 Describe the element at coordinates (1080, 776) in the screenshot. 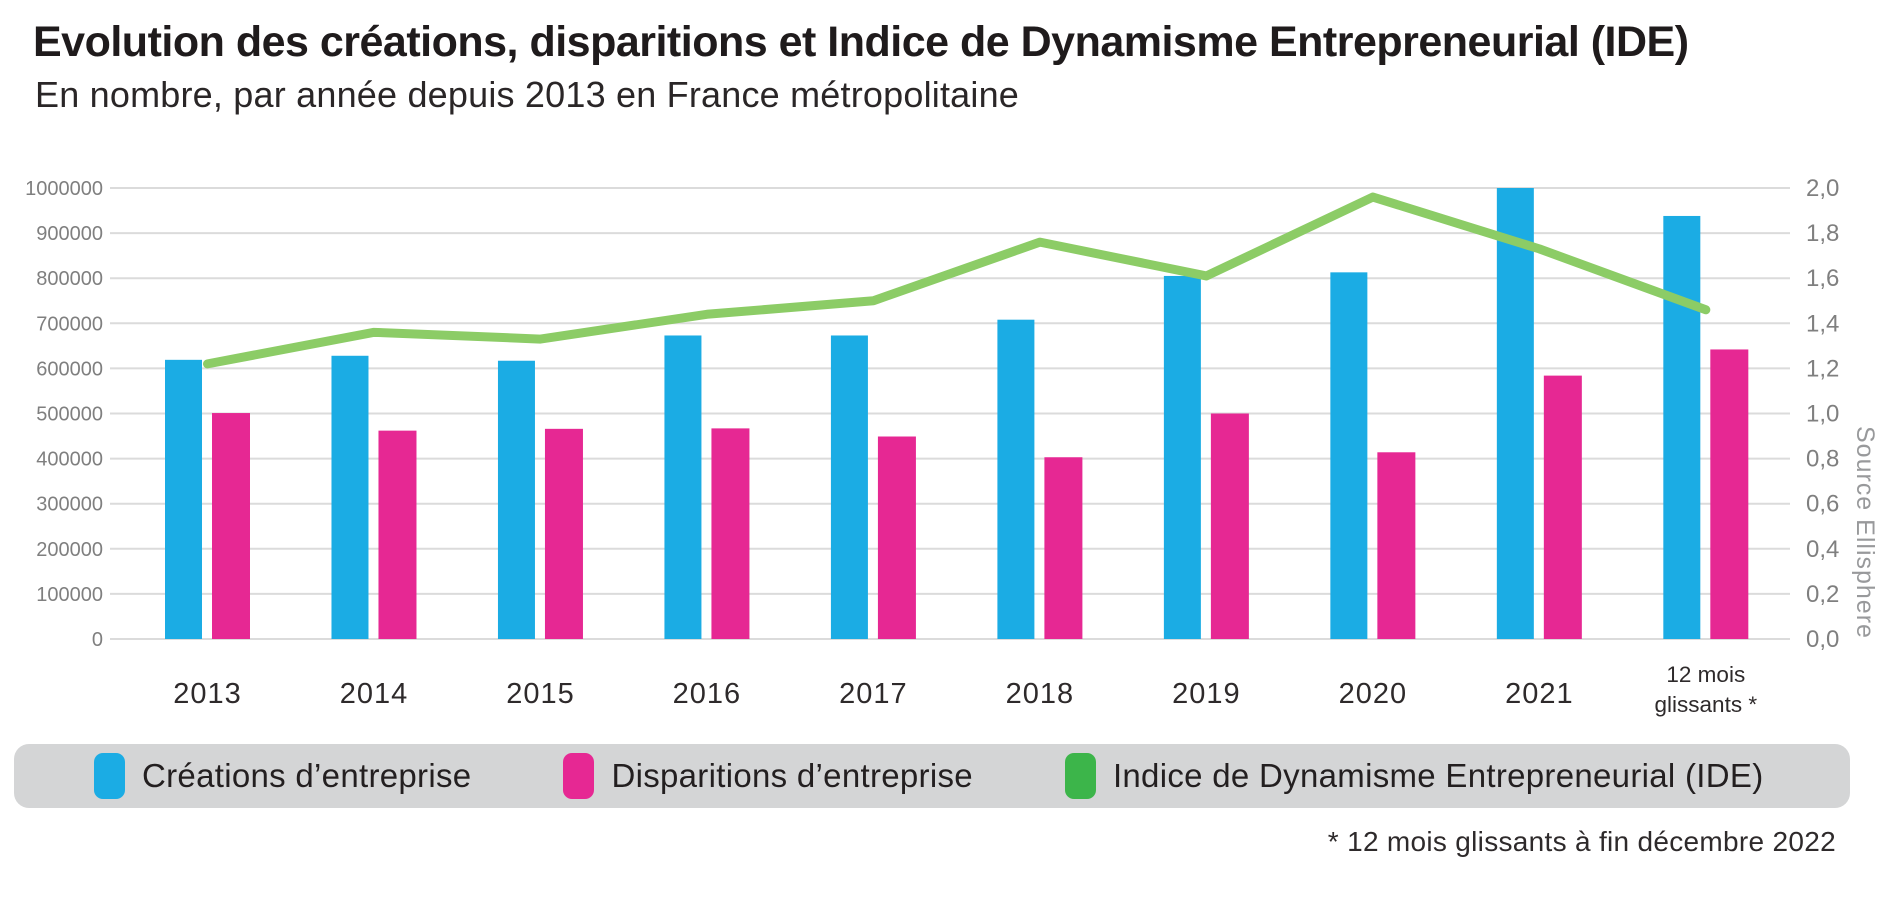

I see `ide-swatch` at that location.